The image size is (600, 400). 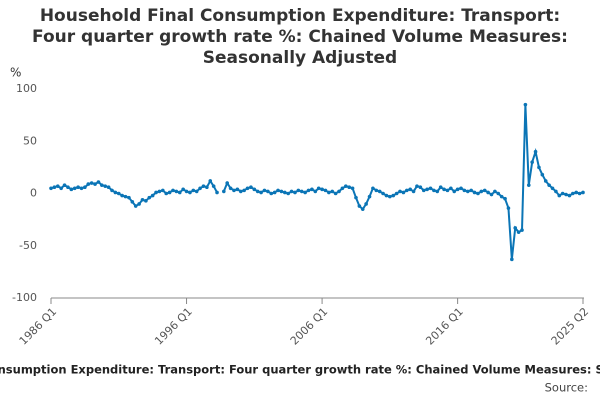 What do you see at coordinates (570, 326) in the screenshot?
I see `x-tick-label: 2025 Q2` at bounding box center [570, 326].